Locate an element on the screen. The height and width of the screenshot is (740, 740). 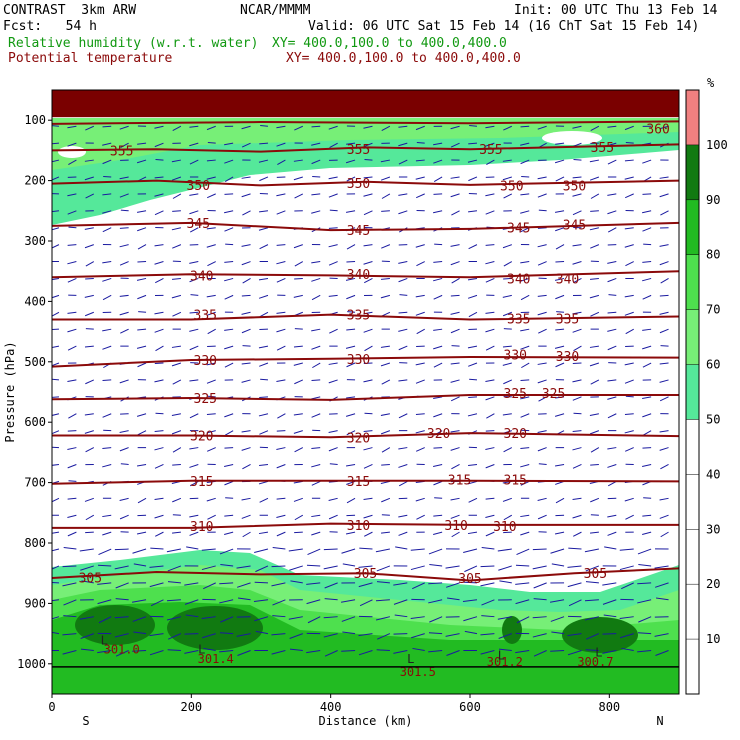
theta-label-340: 340 is located at coordinates (567, 279).